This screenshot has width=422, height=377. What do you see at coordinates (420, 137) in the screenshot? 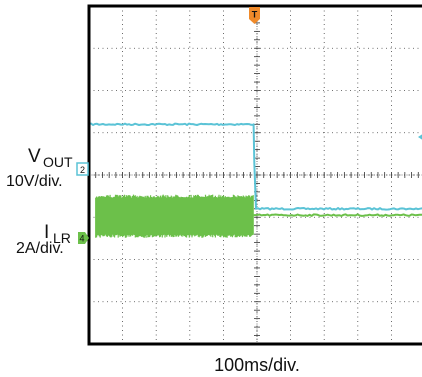
I see `offscreen-marker-icon` at bounding box center [420, 137].